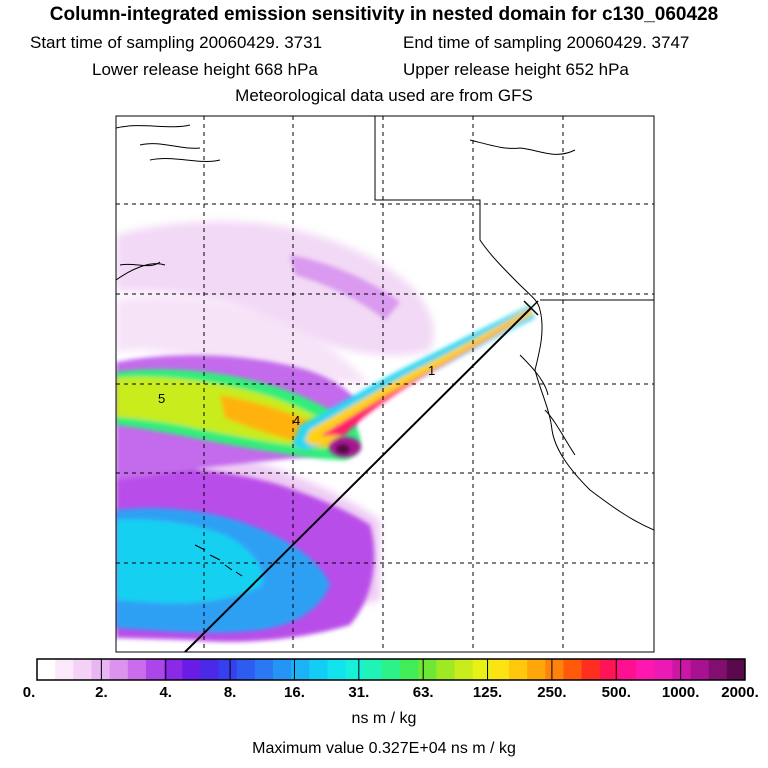 The image size is (768, 768). Describe the element at coordinates (384, 718) in the screenshot. I see `colorbar-units: ns m / kg` at that location.